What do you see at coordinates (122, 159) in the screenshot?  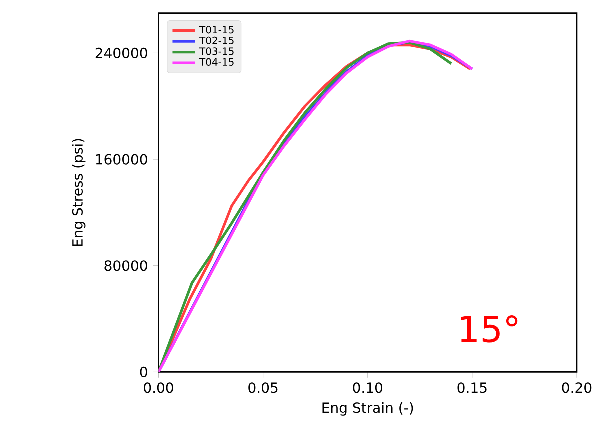 I see `y-tick-label: 160000` at bounding box center [122, 159].